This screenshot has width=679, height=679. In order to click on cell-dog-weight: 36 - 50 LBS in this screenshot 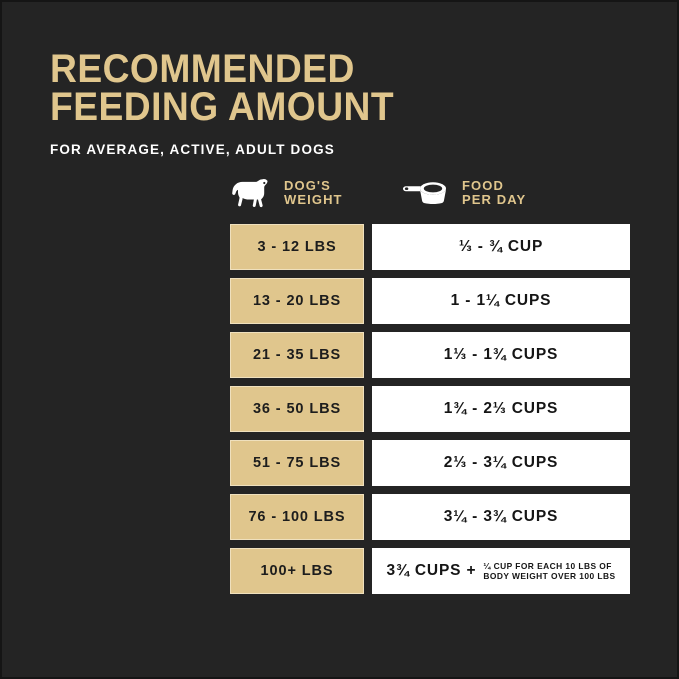, I will do `click(297, 409)`.